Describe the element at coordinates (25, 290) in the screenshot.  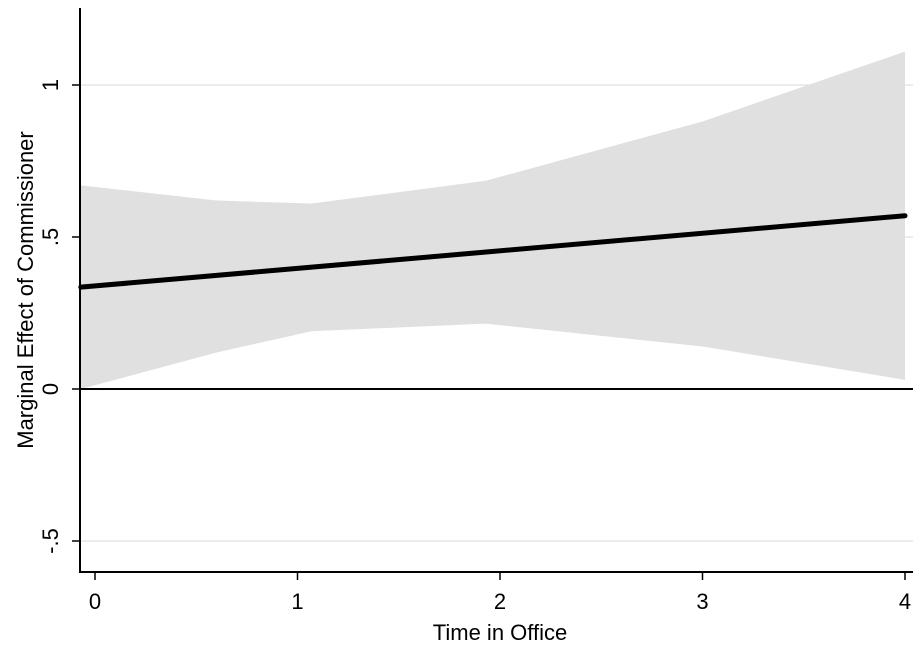
I see `y-axis-title: Marginal Effect of Commissioner` at that location.